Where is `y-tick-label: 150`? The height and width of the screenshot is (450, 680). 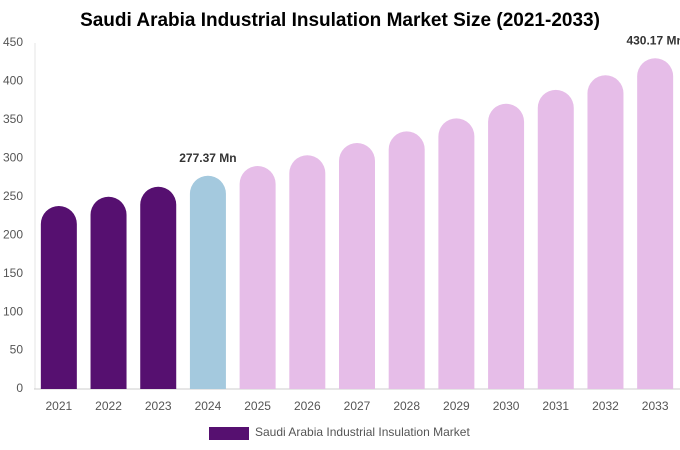 y-tick-label: 150 is located at coordinates (13, 273).